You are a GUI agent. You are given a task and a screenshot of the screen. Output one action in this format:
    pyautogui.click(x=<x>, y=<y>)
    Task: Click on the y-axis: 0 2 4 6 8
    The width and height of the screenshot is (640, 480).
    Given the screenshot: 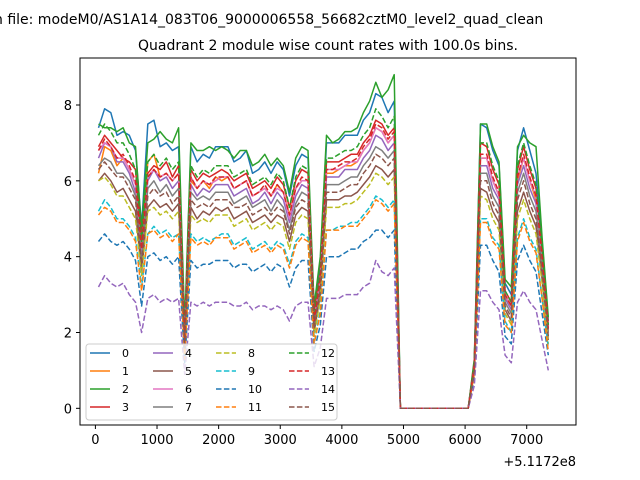 What is the action you would take?
    pyautogui.click(x=72, y=258)
    